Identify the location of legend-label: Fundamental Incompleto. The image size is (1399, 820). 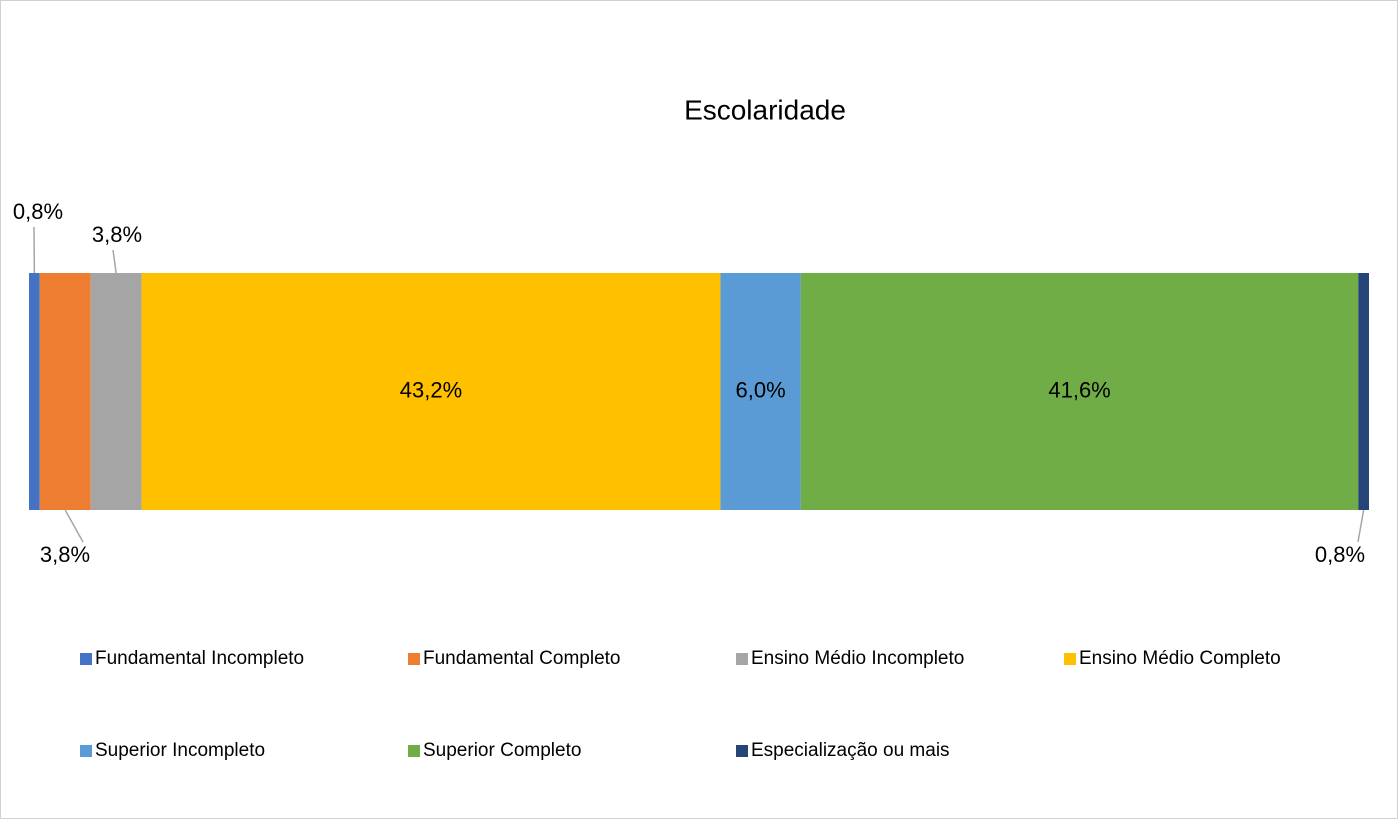
(199, 658).